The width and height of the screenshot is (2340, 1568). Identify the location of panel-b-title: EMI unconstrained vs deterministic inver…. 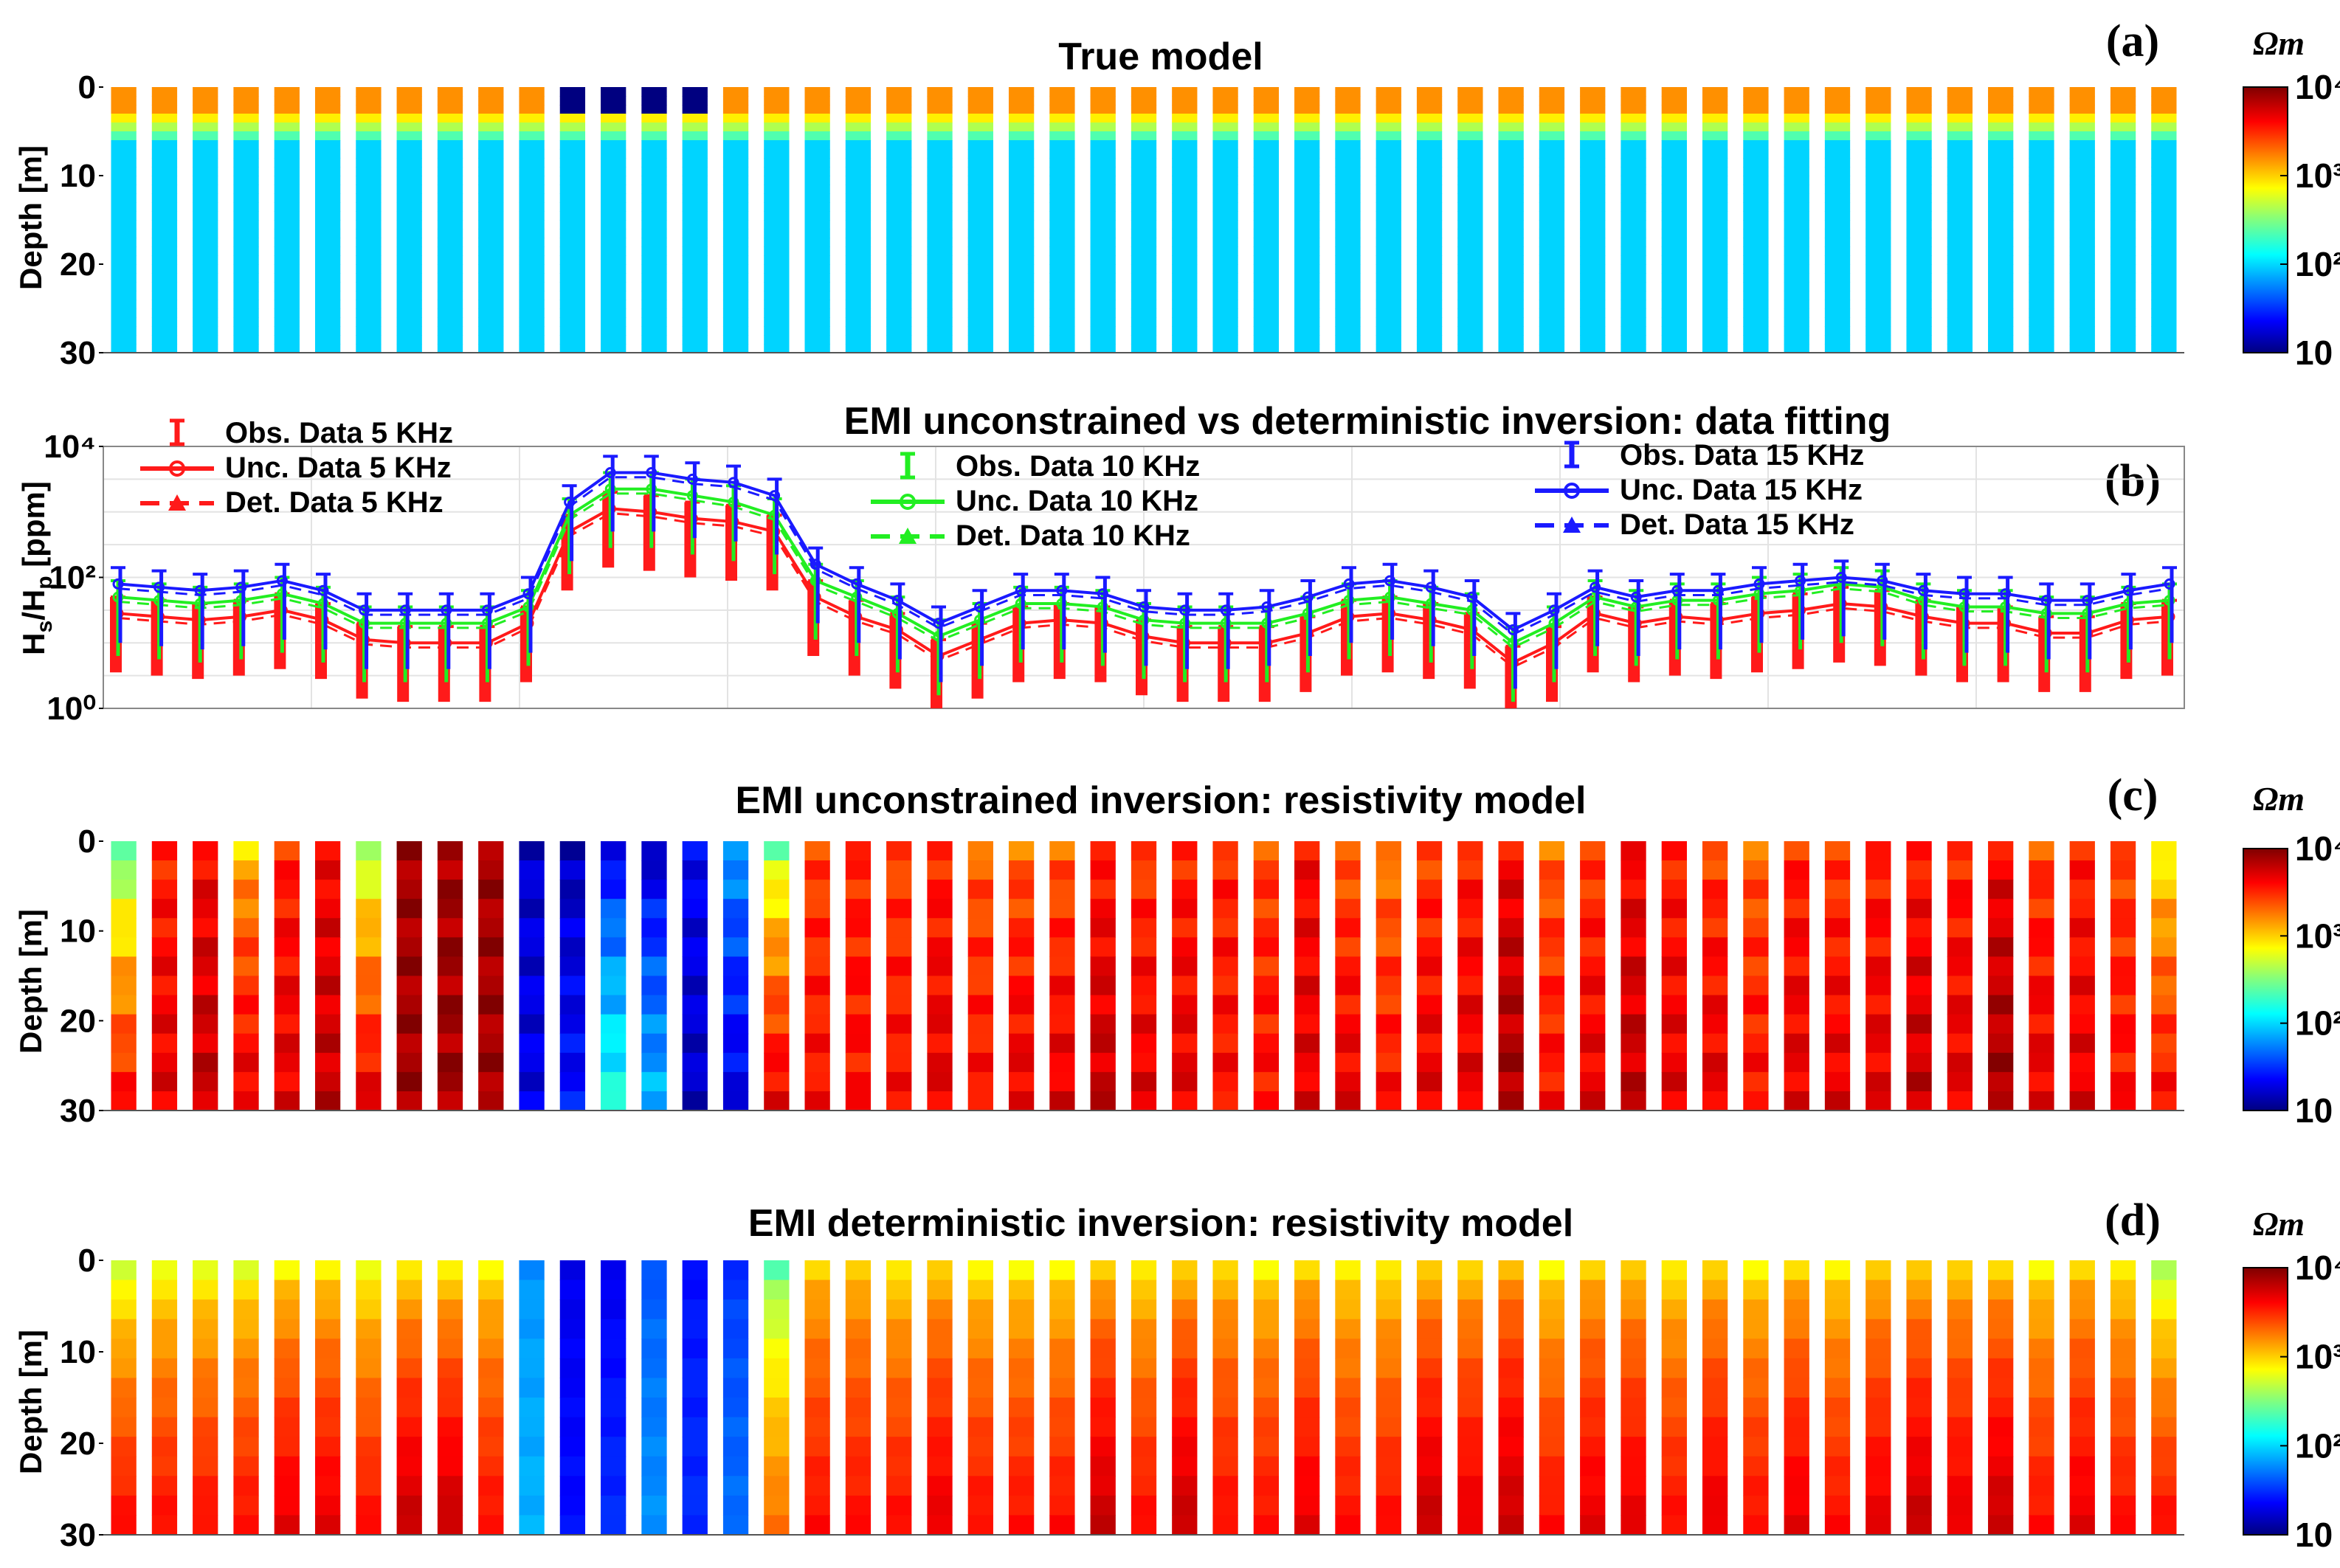
(1367, 421).